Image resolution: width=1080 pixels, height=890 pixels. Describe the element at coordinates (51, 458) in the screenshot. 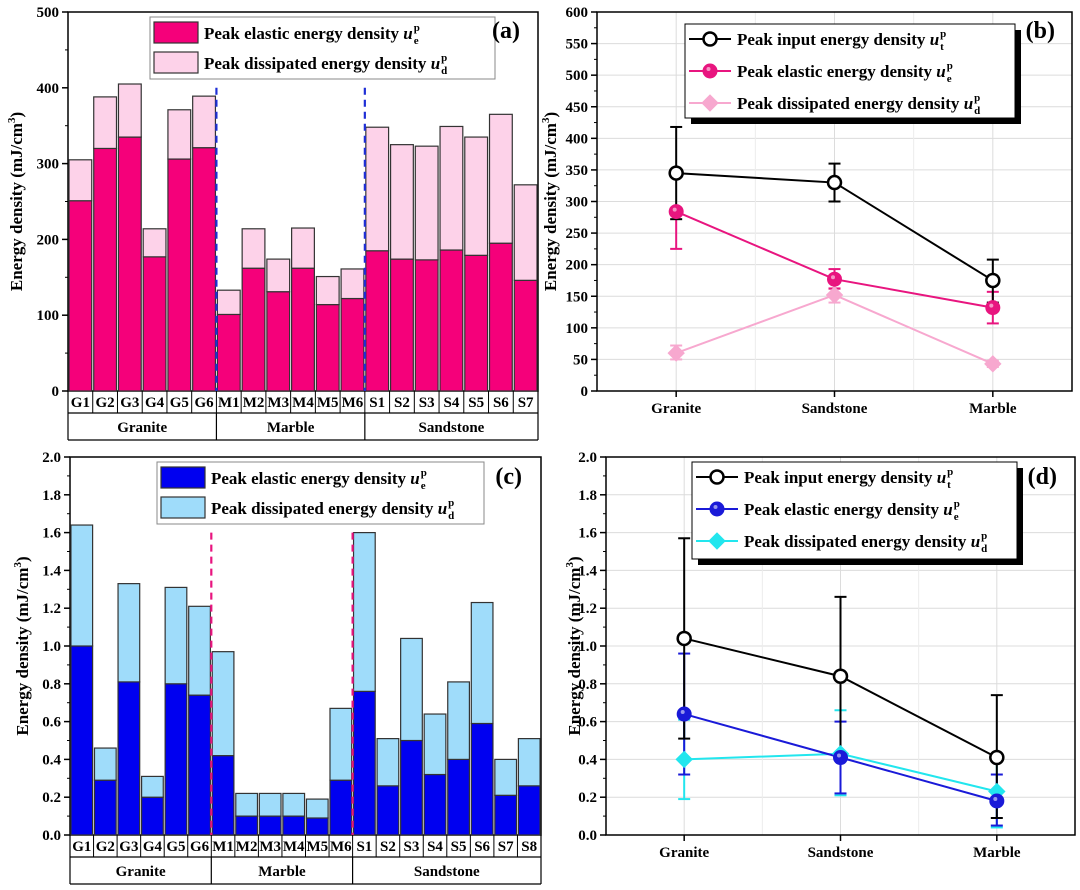

I see `y-tick-label: 2.0` at that location.